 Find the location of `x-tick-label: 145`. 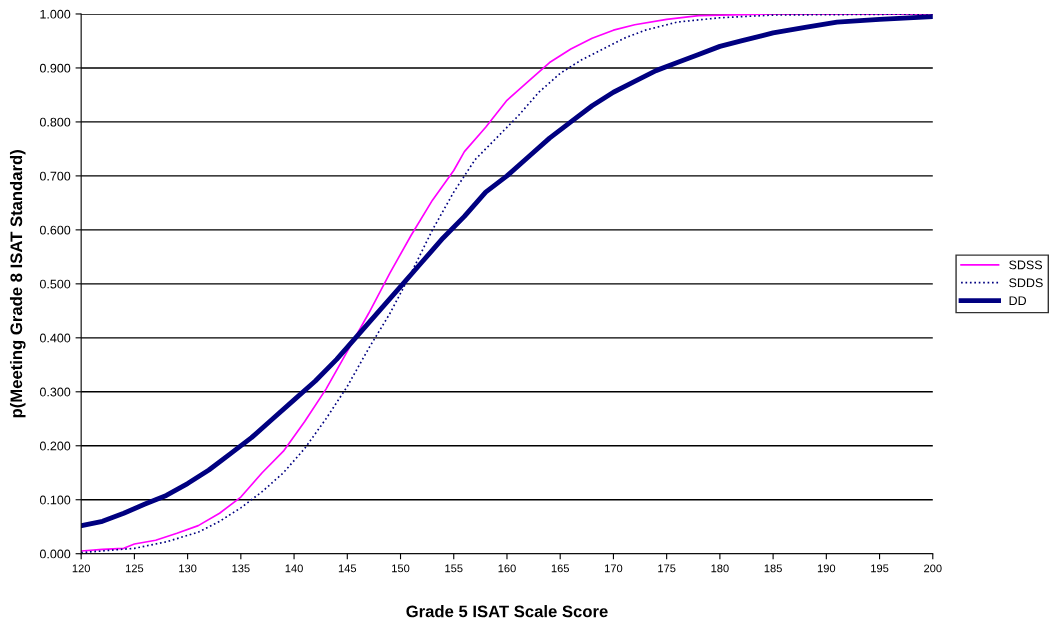

x-tick-label: 145 is located at coordinates (347, 568).